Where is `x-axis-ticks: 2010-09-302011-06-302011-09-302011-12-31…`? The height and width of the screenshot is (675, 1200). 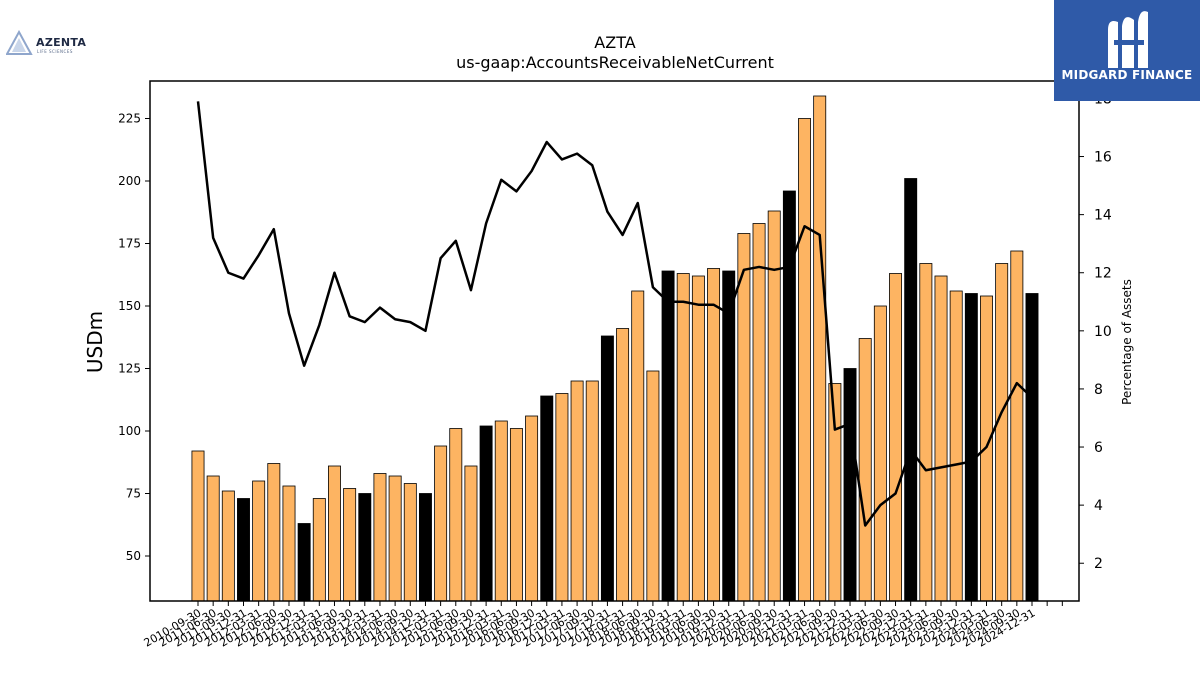 x-axis-ticks: 2010-09-302011-06-302011-09-302011-12-31… is located at coordinates (602, 625).